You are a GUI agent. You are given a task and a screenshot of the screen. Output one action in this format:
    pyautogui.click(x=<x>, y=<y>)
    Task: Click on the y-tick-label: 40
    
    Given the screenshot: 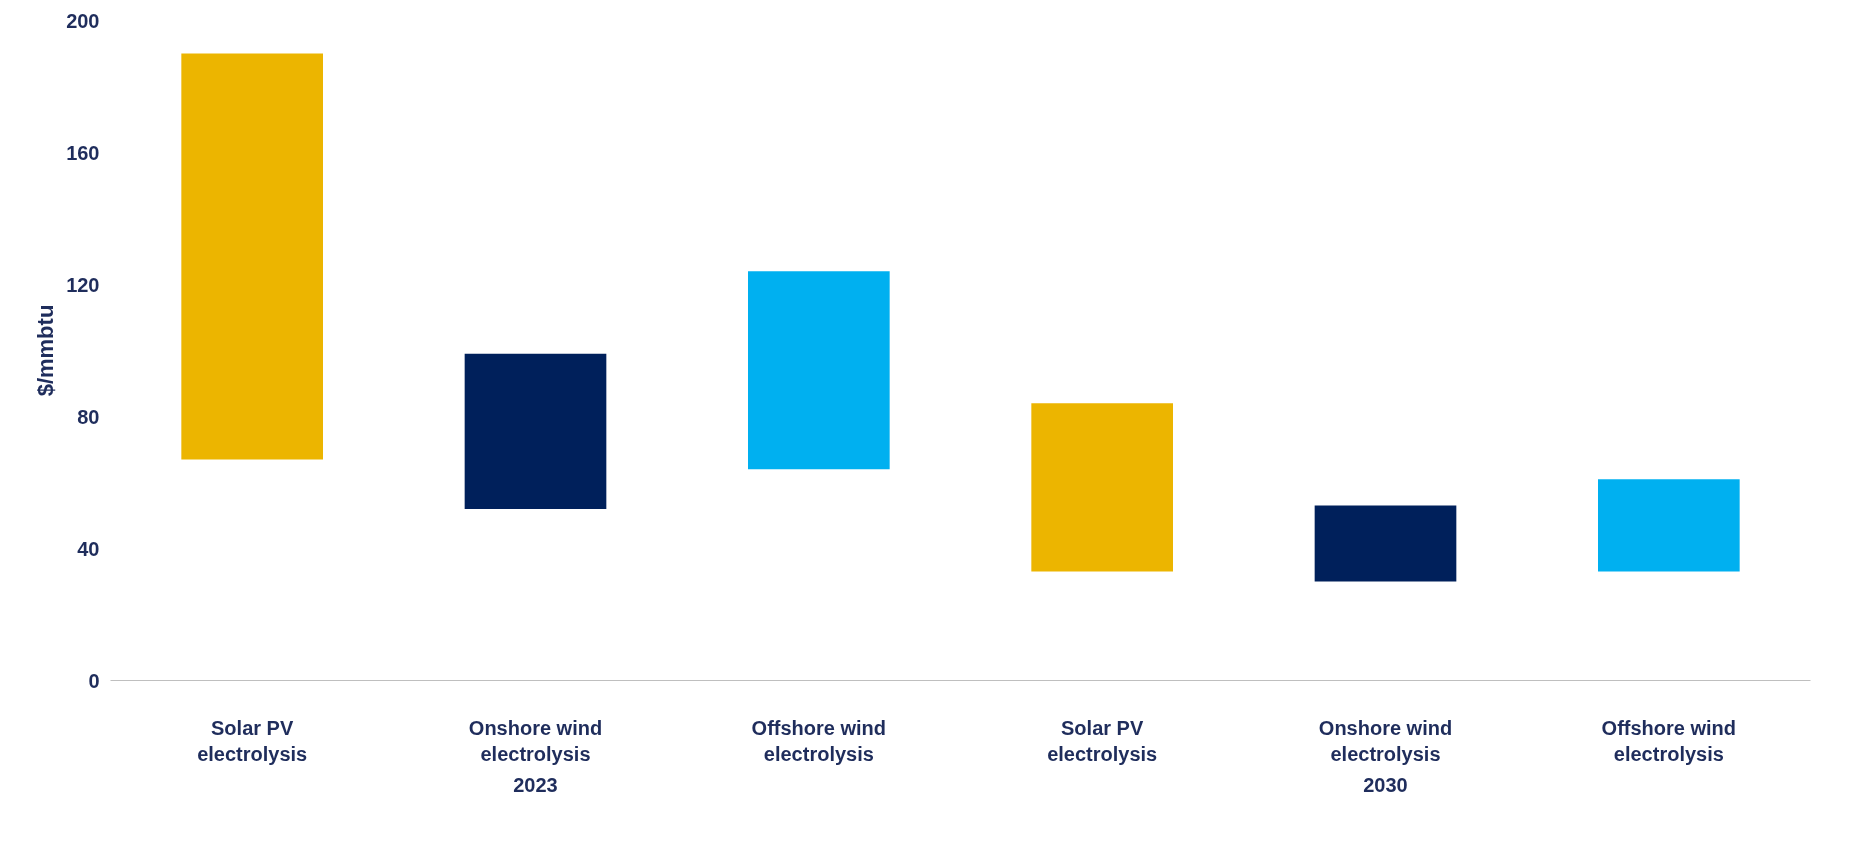 What is the action you would take?
    pyautogui.click(x=88, y=548)
    